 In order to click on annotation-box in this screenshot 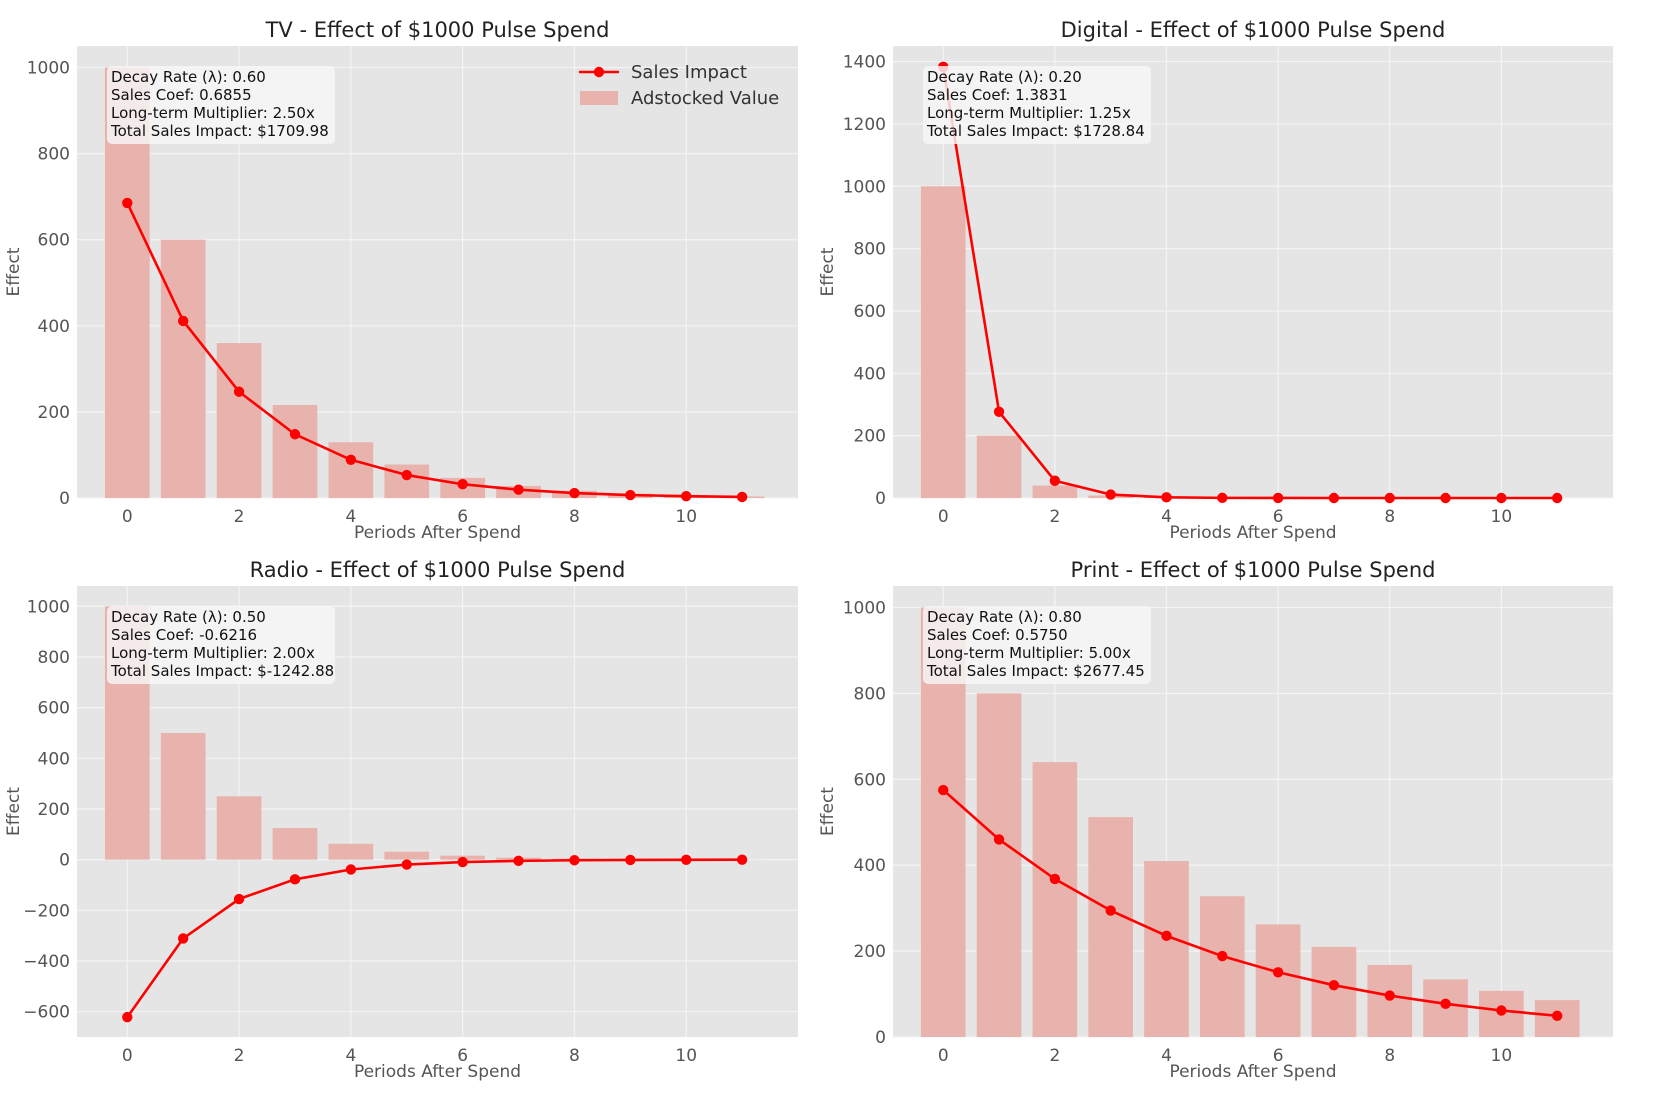, I will do `click(1037, 645)`.